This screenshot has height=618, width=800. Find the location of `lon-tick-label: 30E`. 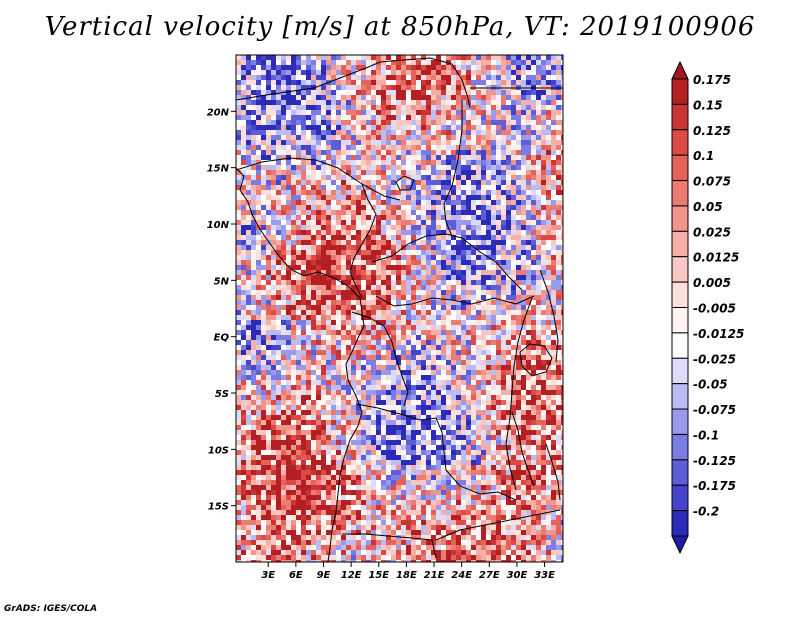

lon-tick-label: 30E is located at coordinates (517, 575).